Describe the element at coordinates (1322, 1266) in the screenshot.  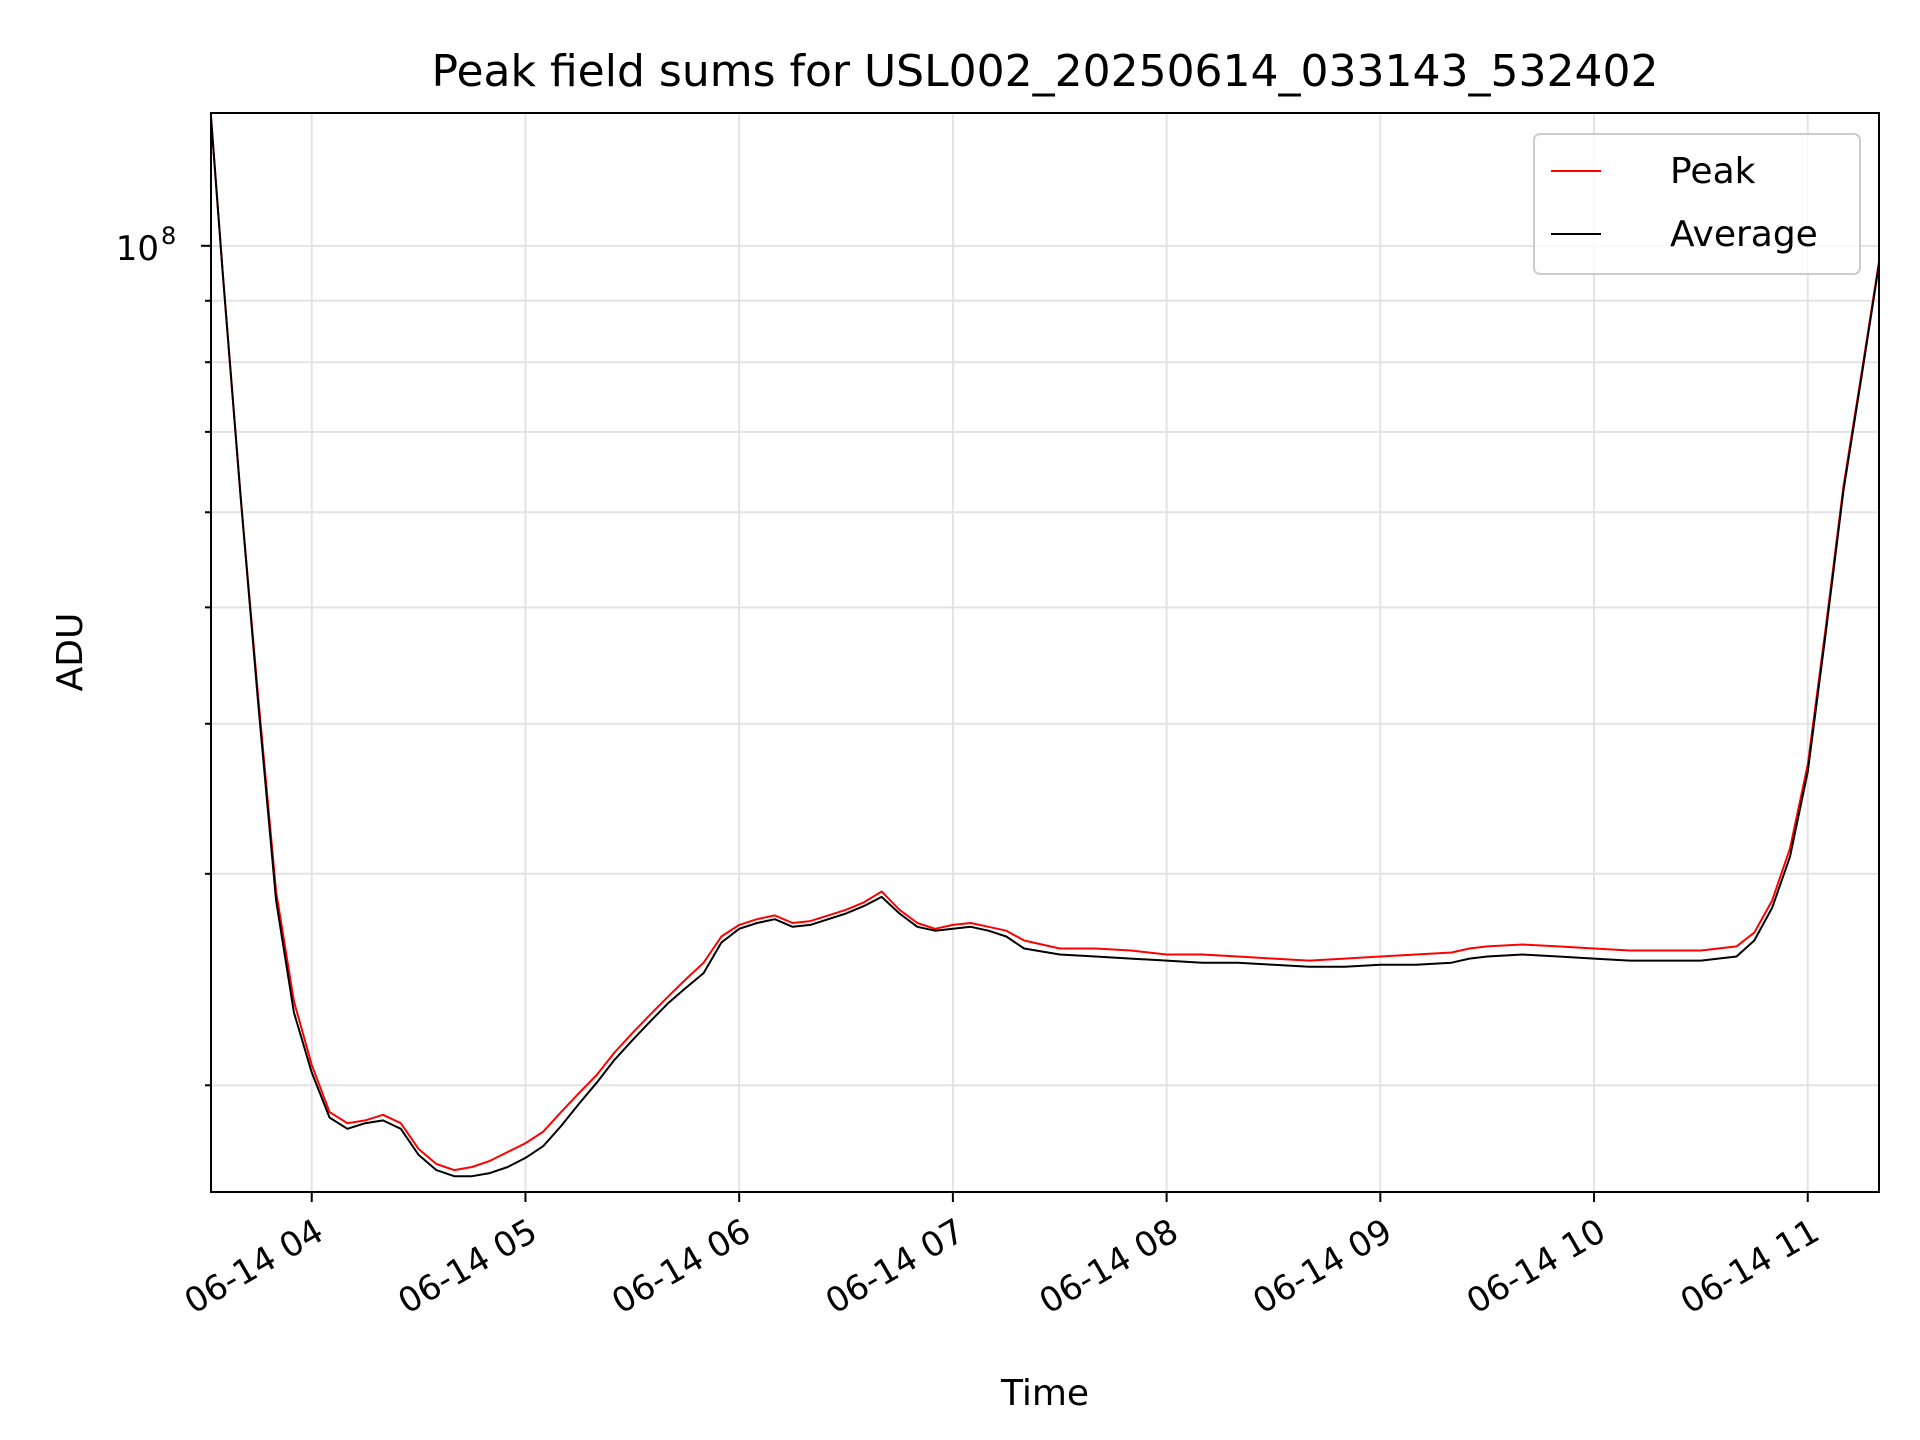
I see `x-tick-label: 06-14 09` at that location.